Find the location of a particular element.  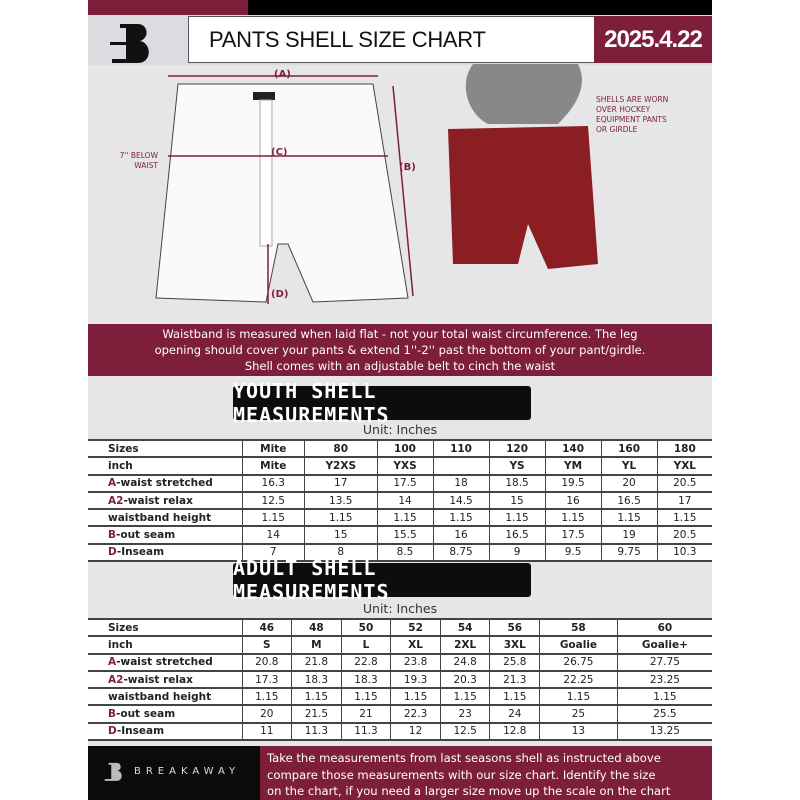

table-cell: 15.5 is located at coordinates (405, 535).